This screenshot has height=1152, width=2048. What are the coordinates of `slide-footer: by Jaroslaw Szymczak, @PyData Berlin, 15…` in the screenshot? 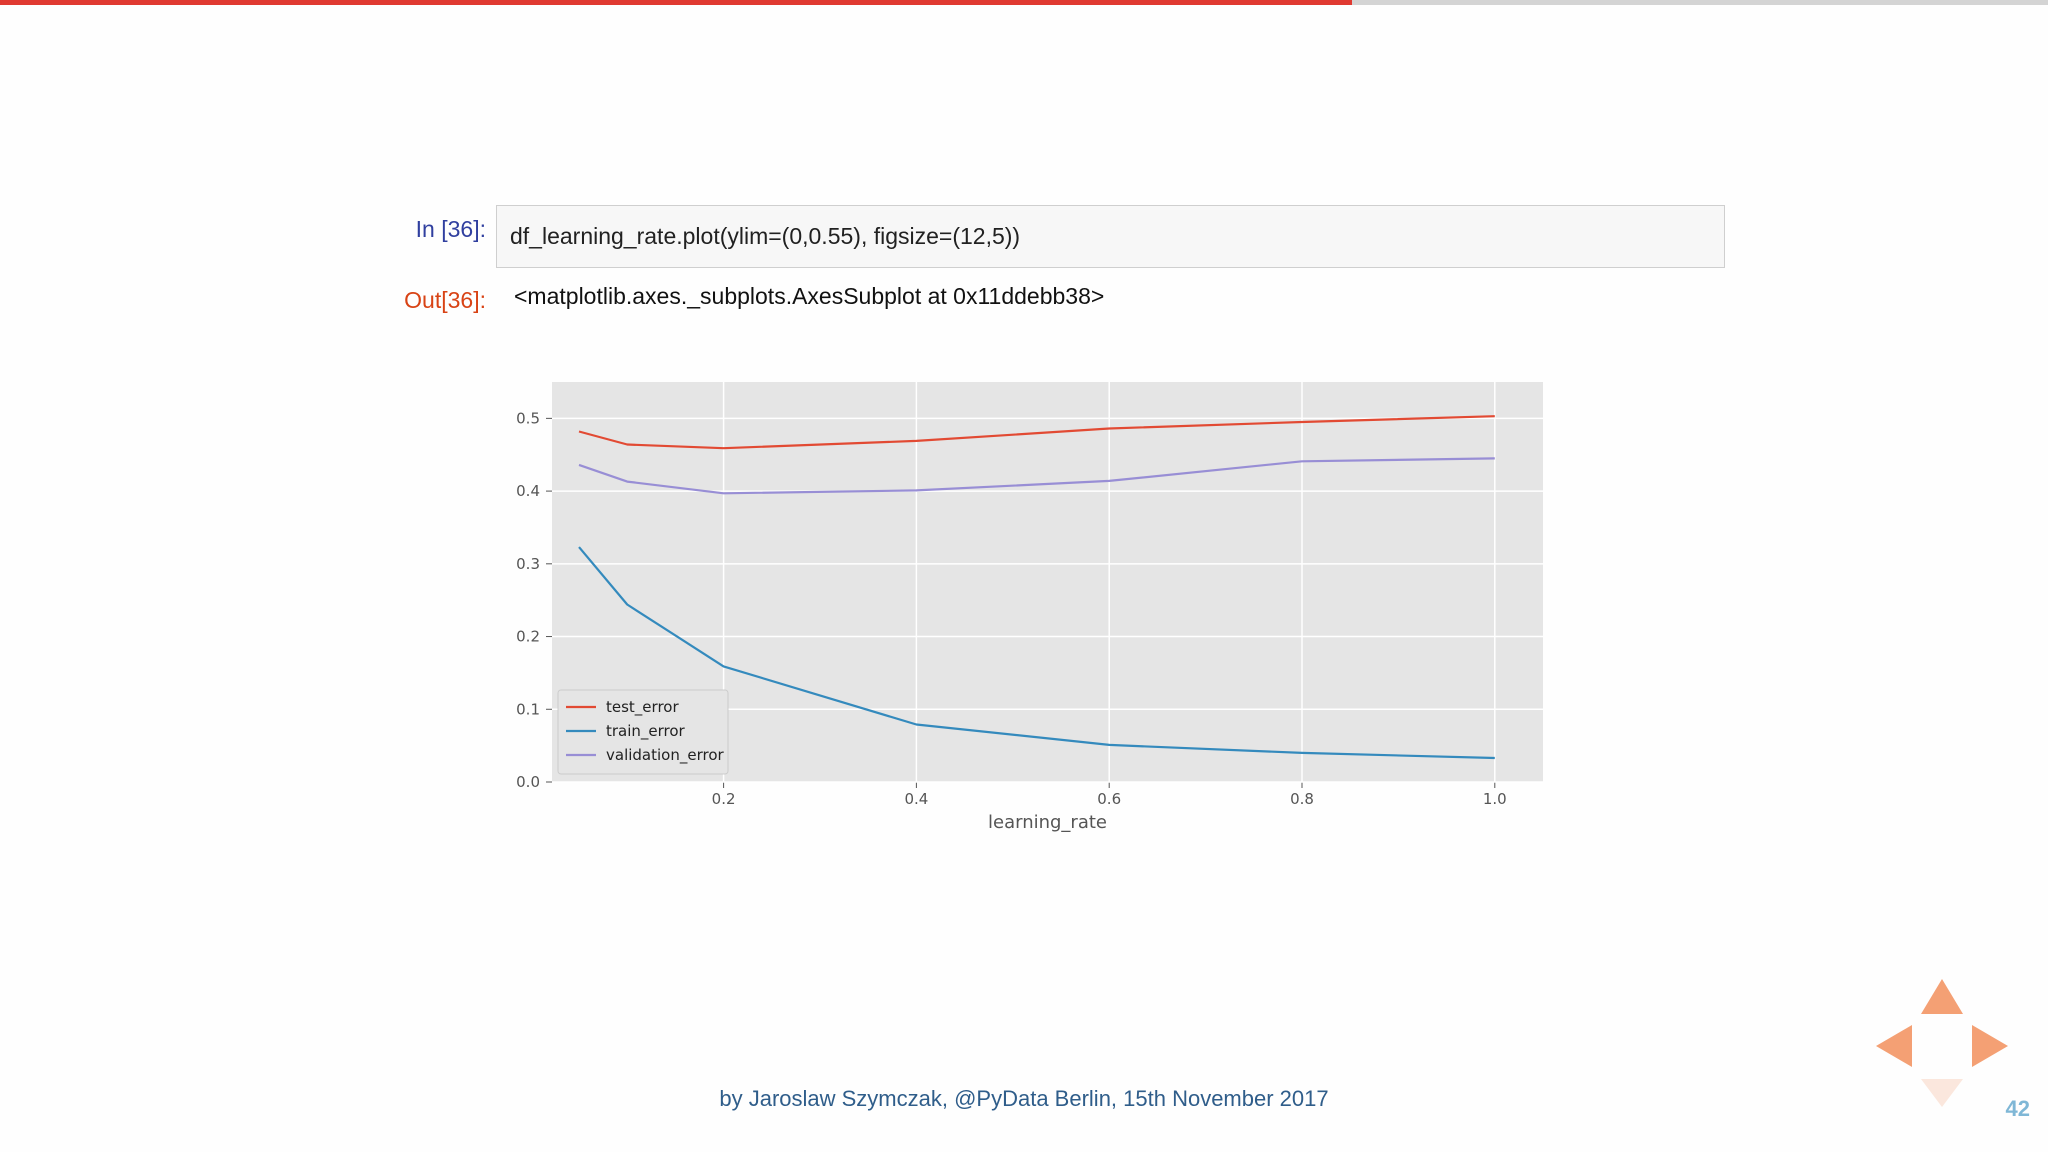 It's located at (1024, 1098).